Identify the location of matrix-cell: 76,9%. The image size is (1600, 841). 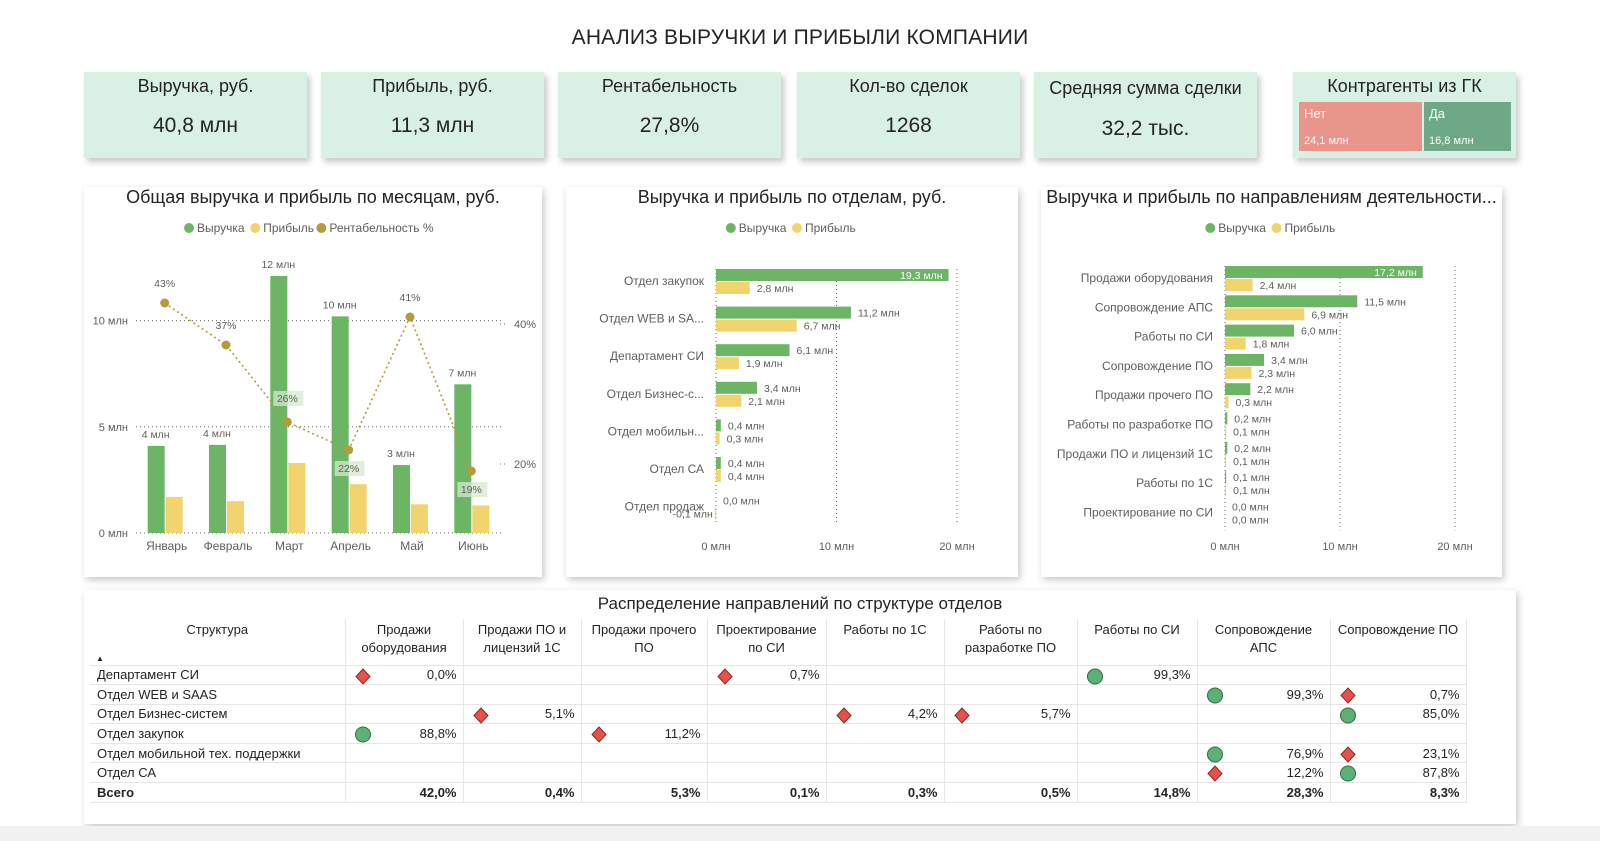
(1264, 753).